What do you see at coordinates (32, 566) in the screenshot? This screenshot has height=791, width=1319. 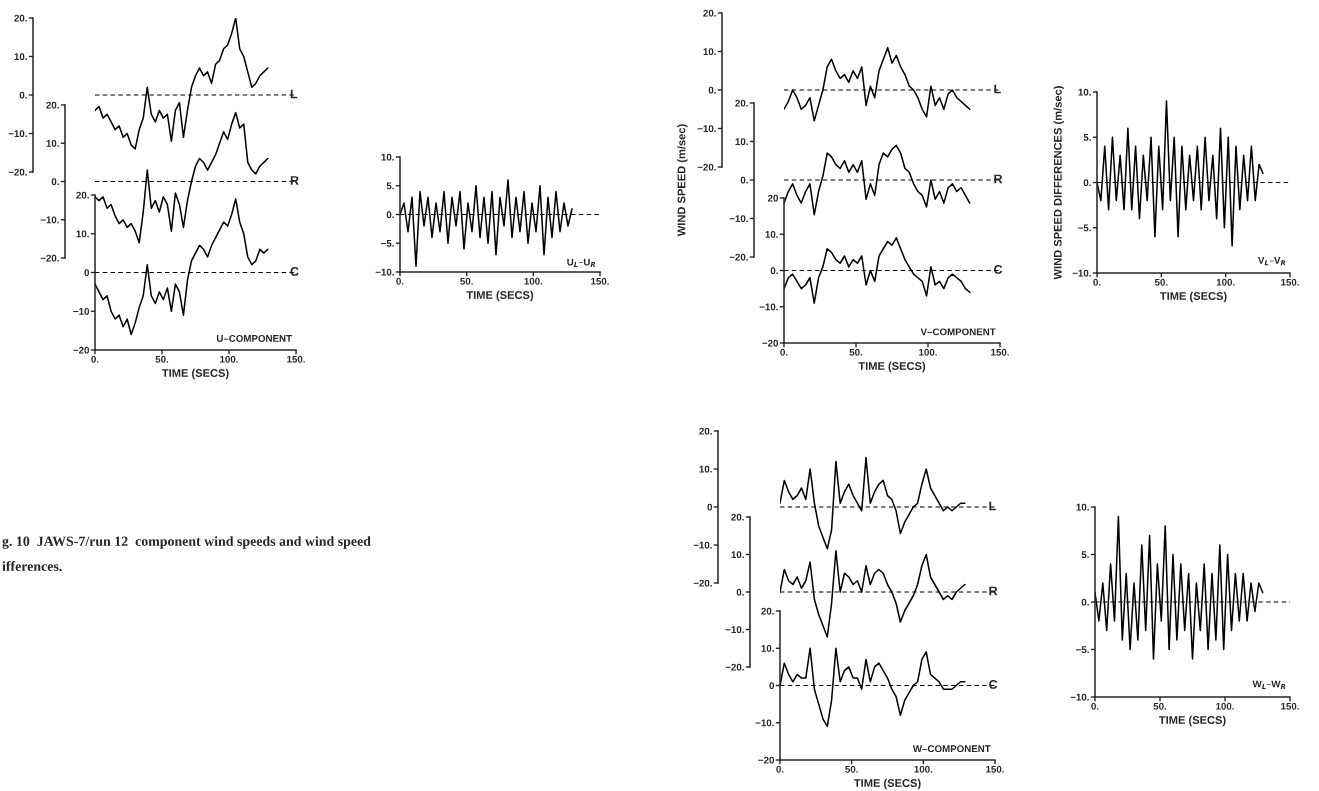 I see `text: ifferences.` at bounding box center [32, 566].